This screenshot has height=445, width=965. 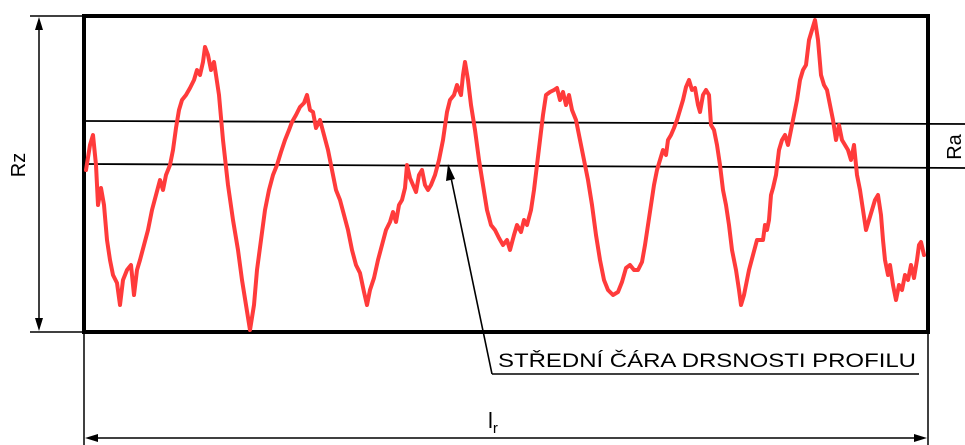 I want to click on lr-label: lr, so click(x=493, y=422).